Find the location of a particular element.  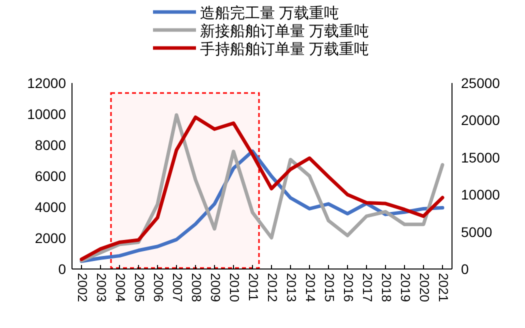

y-tick-label: 2000 is located at coordinates (50, 238).